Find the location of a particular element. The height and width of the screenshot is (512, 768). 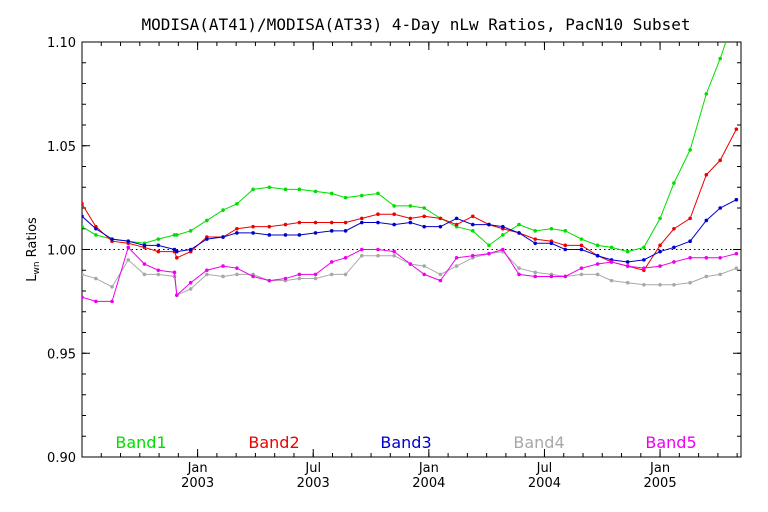

y-label-main: L is located at coordinates (32, 278).